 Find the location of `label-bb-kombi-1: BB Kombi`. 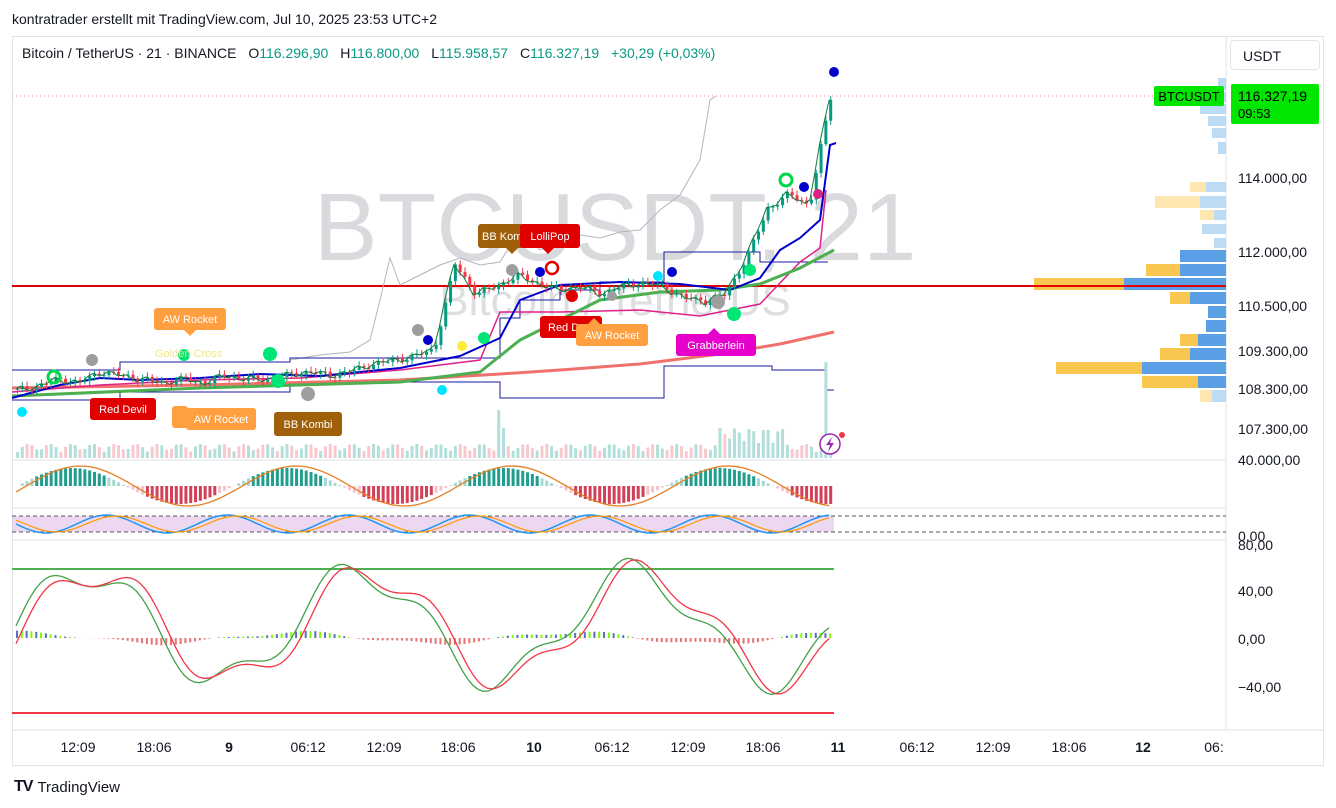

label-bb-kombi-1: BB Kombi is located at coordinates (308, 424).